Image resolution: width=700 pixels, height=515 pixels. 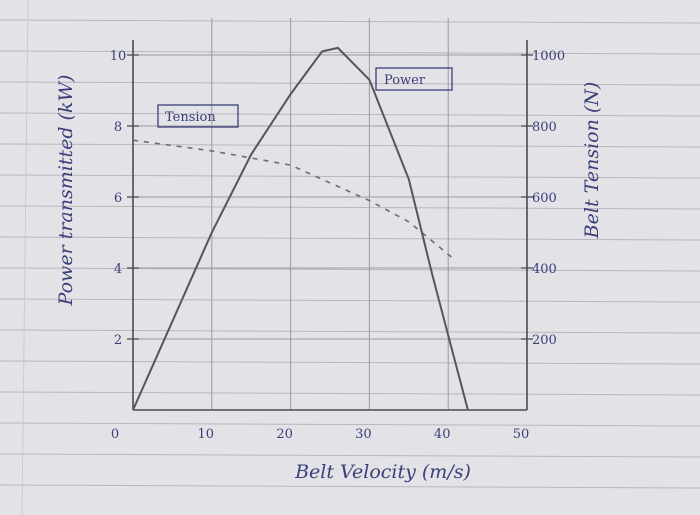 What do you see at coordinates (206, 434) in the screenshot?
I see `x-tick-label: 10` at bounding box center [206, 434].